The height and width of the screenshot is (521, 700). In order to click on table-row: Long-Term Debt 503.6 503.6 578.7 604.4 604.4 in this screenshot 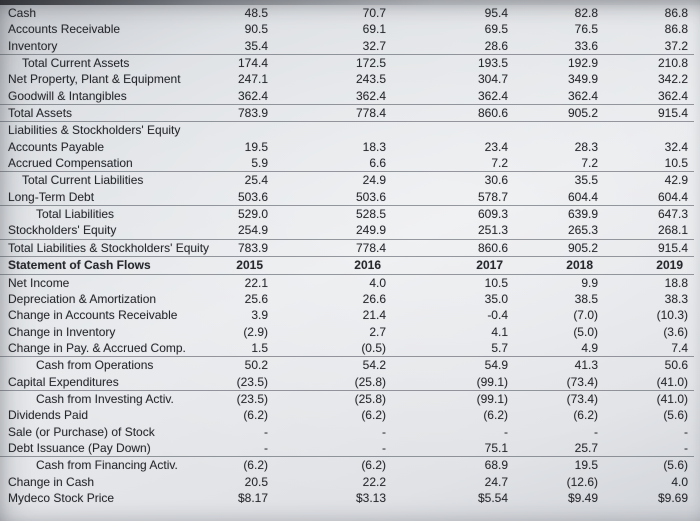, I will do `click(347, 197)`.